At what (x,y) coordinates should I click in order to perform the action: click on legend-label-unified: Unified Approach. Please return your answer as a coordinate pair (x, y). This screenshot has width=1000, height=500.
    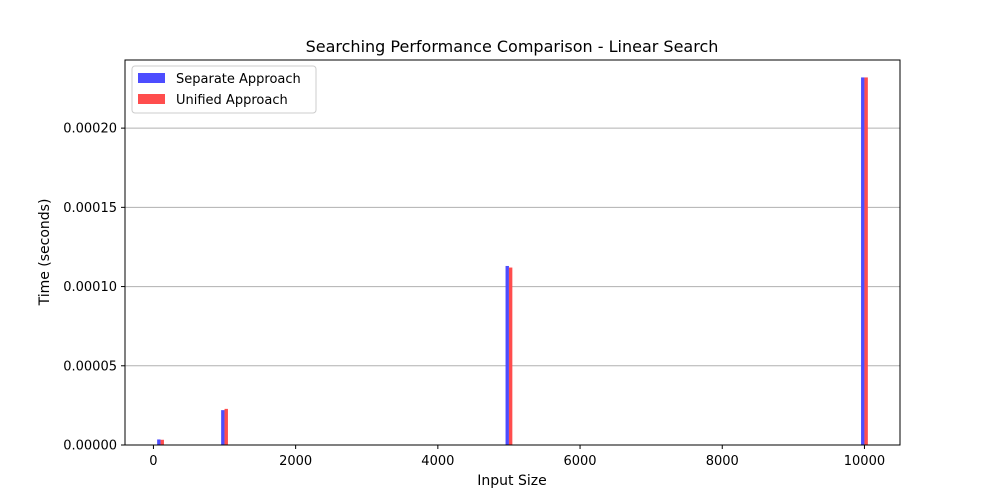
    Looking at the image, I should click on (232, 100).